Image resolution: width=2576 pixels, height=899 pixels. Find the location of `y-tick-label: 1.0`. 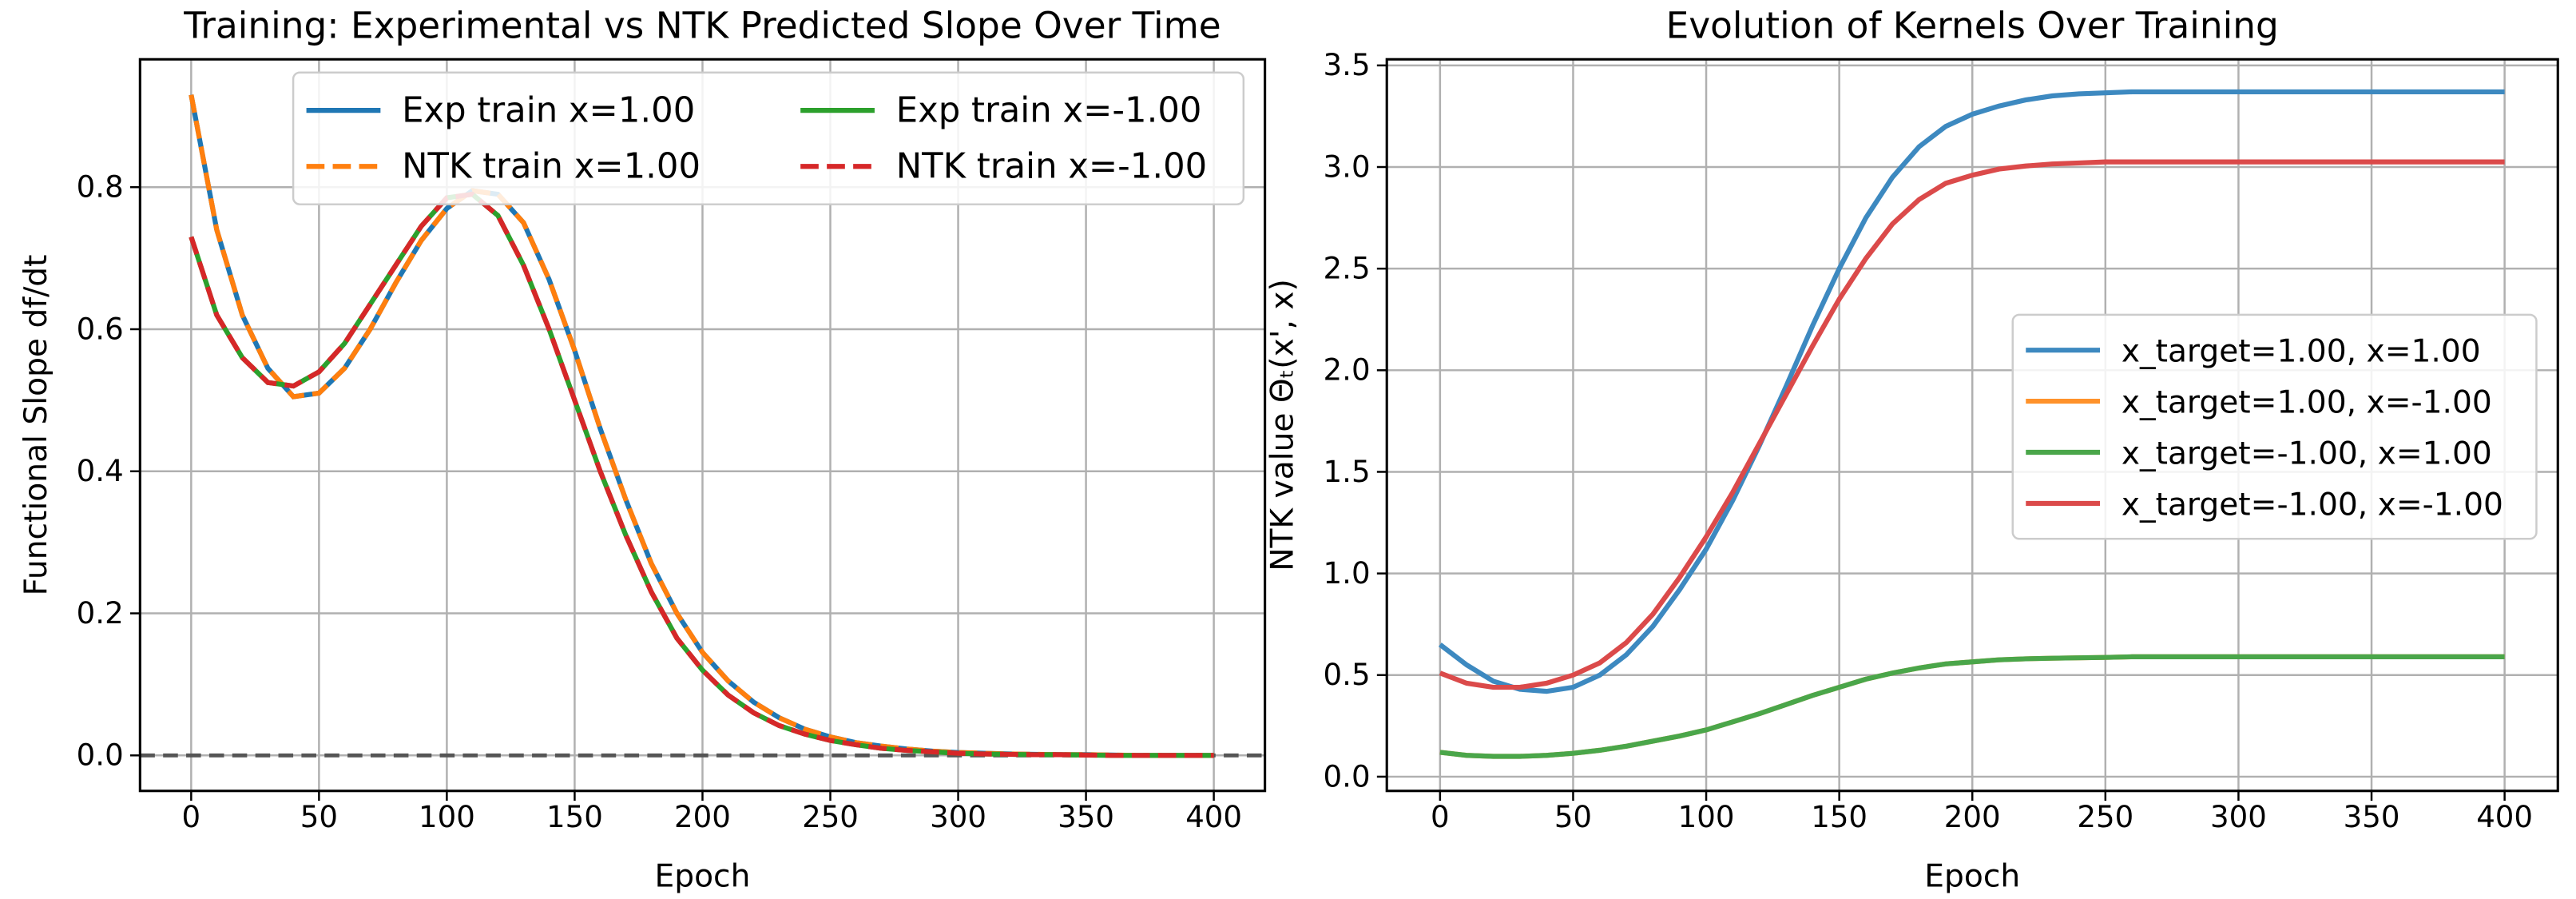

y-tick-label: 1.0 is located at coordinates (1347, 573).